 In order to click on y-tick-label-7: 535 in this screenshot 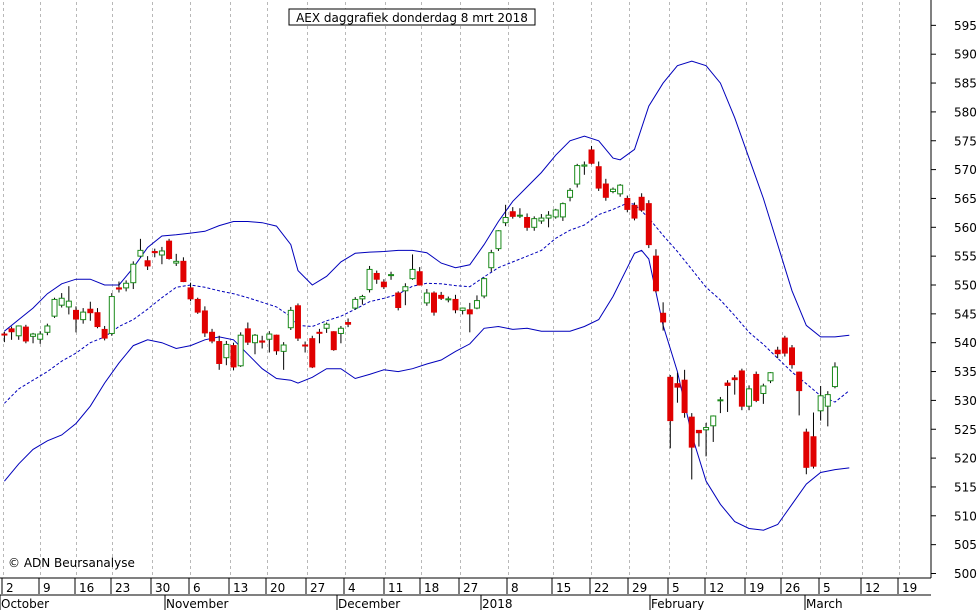, I will do `click(965, 372)`.